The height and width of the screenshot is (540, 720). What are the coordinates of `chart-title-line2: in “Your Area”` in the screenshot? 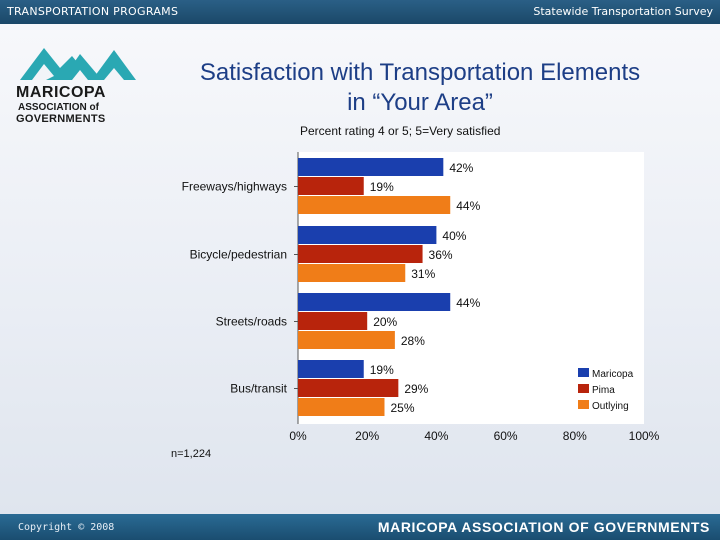 It's located at (420, 102).